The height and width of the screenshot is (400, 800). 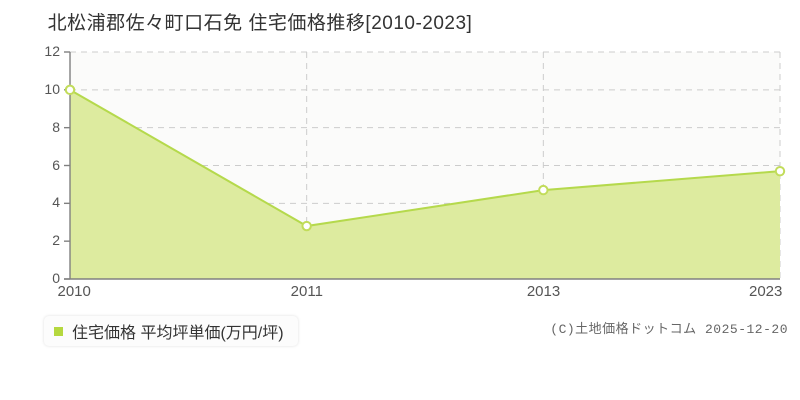 I want to click on y-axis-tick-label: 10, so click(x=52, y=88).